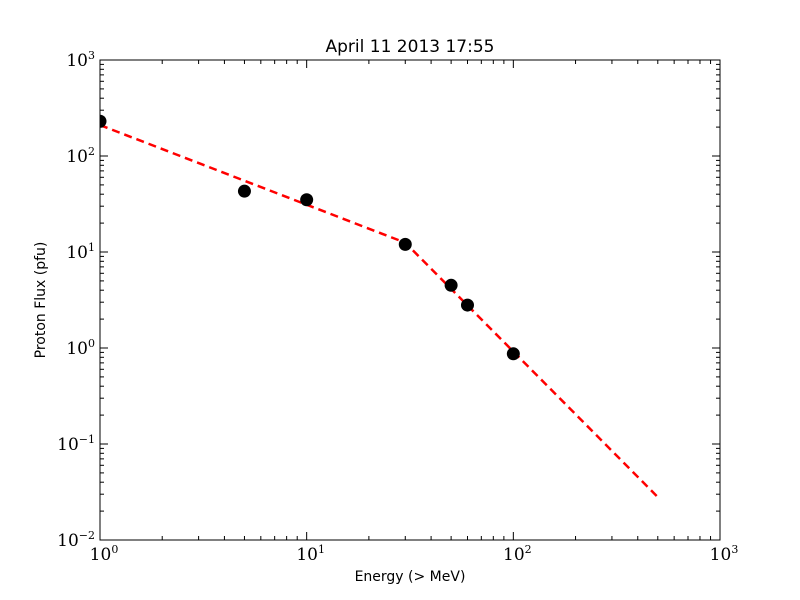 The width and height of the screenshot is (800, 600). I want to click on y-tick-label-exponent: 2, so click(91, 151).